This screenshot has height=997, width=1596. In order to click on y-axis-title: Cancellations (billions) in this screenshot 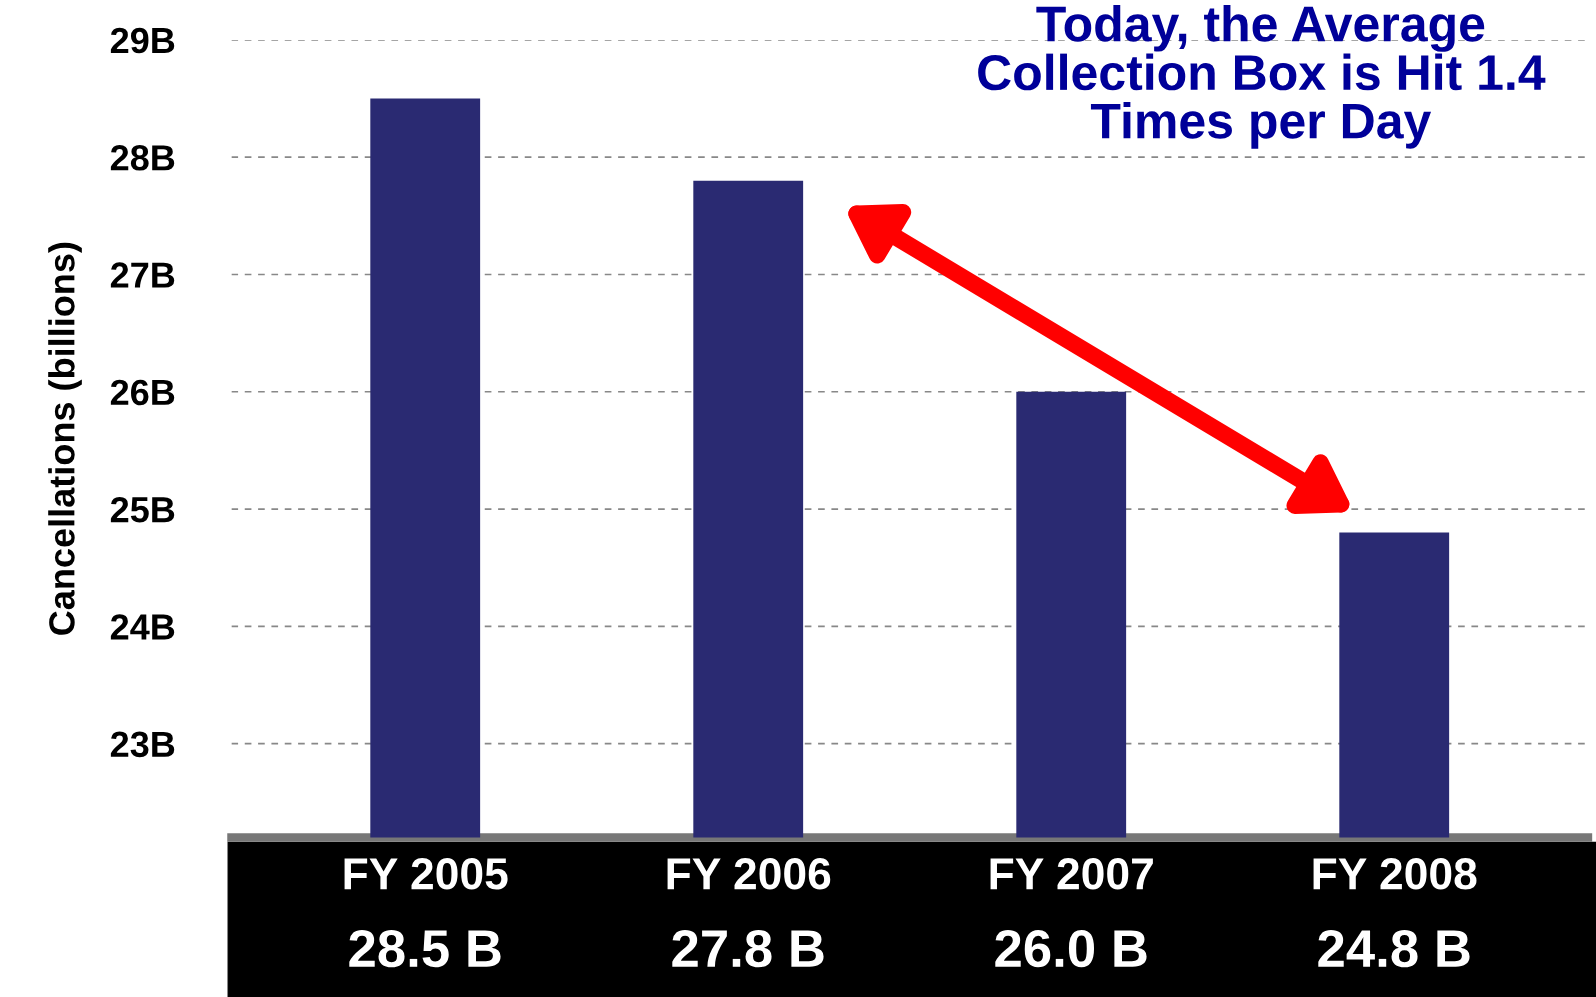, I will do `click(65, 438)`.